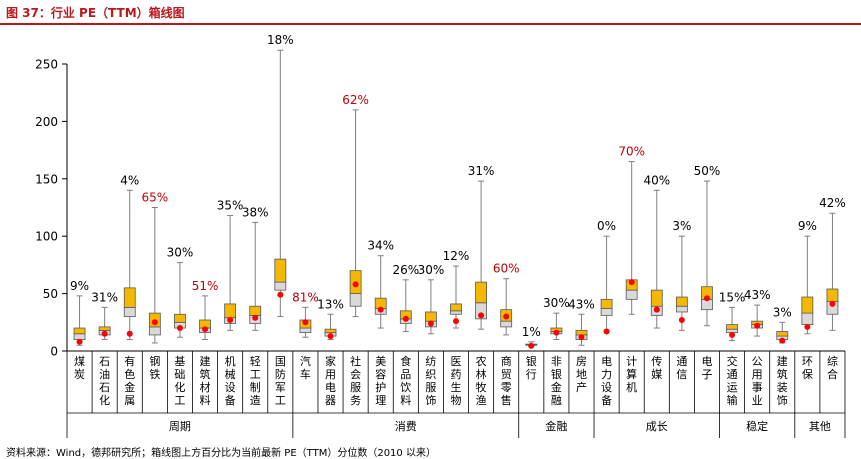  I want to click on y-tick-label: 250, so click(46, 65).